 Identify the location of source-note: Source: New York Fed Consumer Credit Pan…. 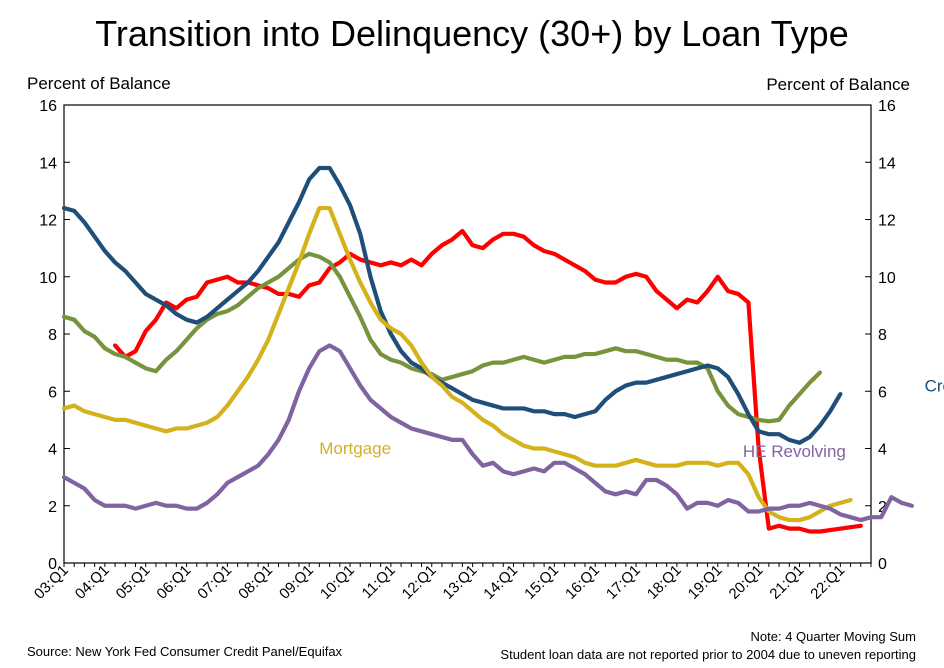
(185, 651).